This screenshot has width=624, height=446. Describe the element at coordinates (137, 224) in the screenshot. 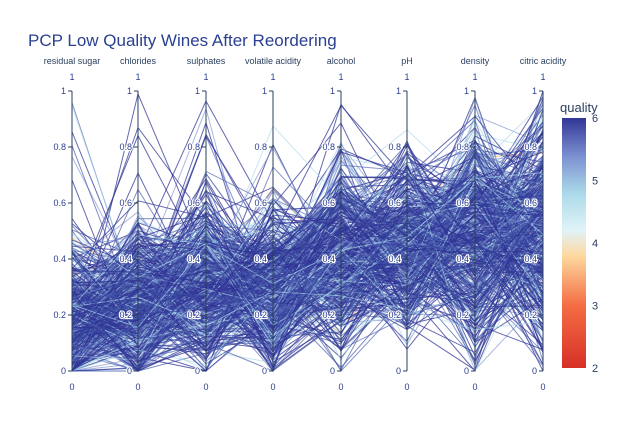

I see `axis-chlorides: chlorides 00 0.2 0.4 0.6 0.8 11` at that location.